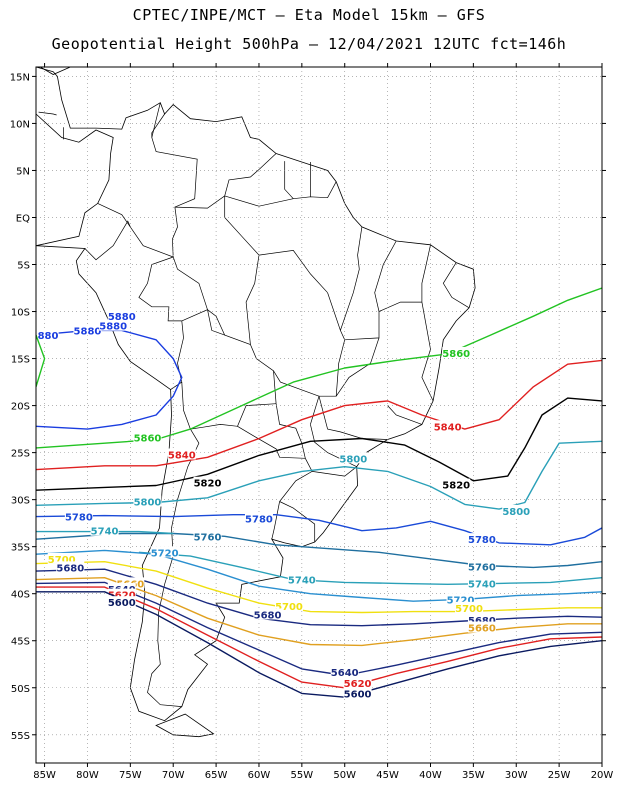  I want to click on contour-label-5820: 5820, so click(208, 484).